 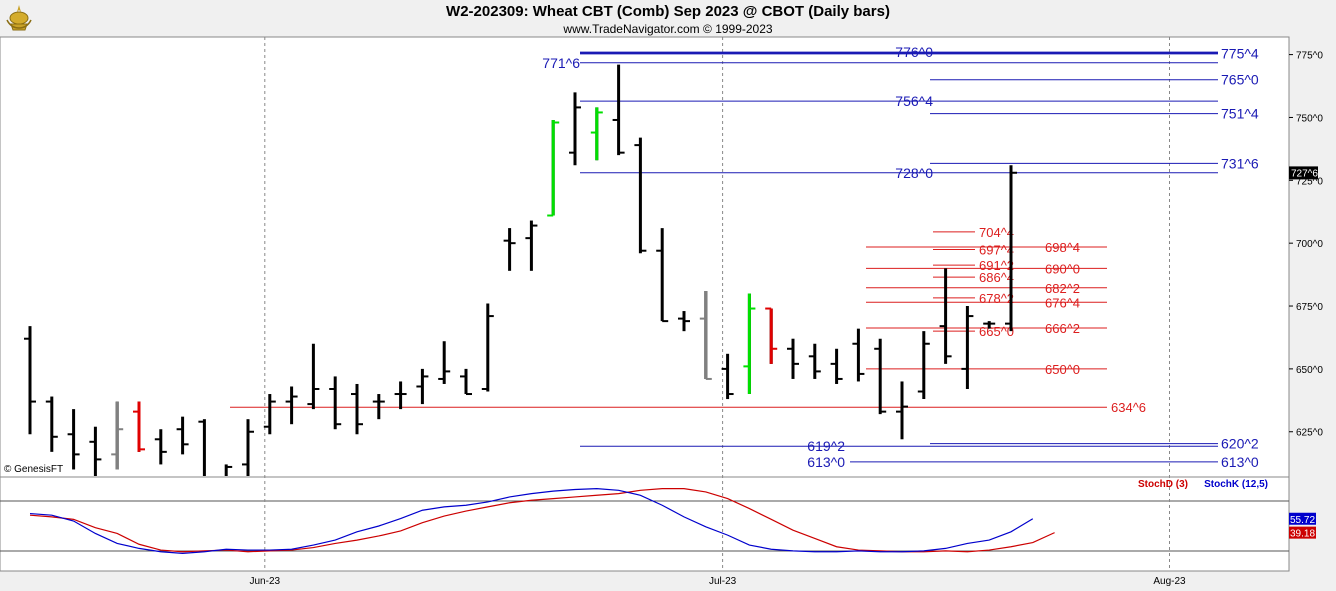 What do you see at coordinates (723, 581) in the screenshot?
I see `x-tick-label: Jul-23` at bounding box center [723, 581].